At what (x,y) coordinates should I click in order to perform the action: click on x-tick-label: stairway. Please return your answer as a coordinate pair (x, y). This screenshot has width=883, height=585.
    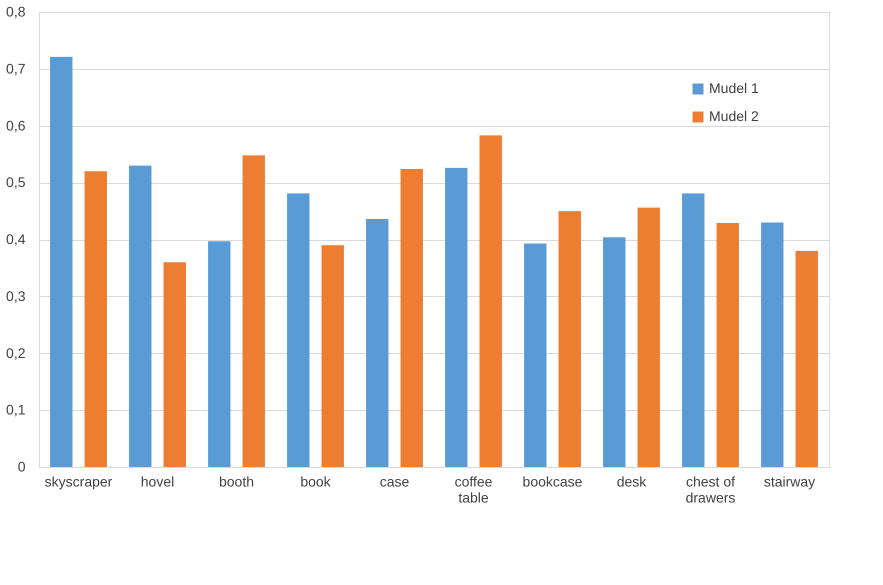
    Looking at the image, I should click on (790, 482).